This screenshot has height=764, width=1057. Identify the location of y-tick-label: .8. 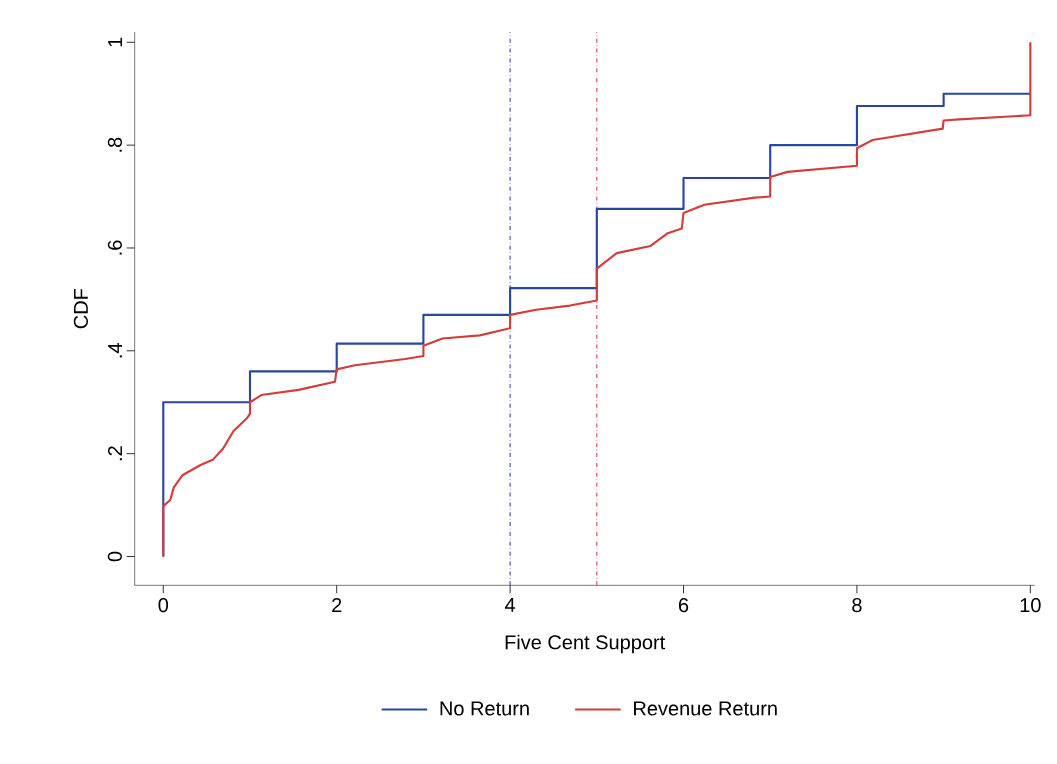
(114, 144).